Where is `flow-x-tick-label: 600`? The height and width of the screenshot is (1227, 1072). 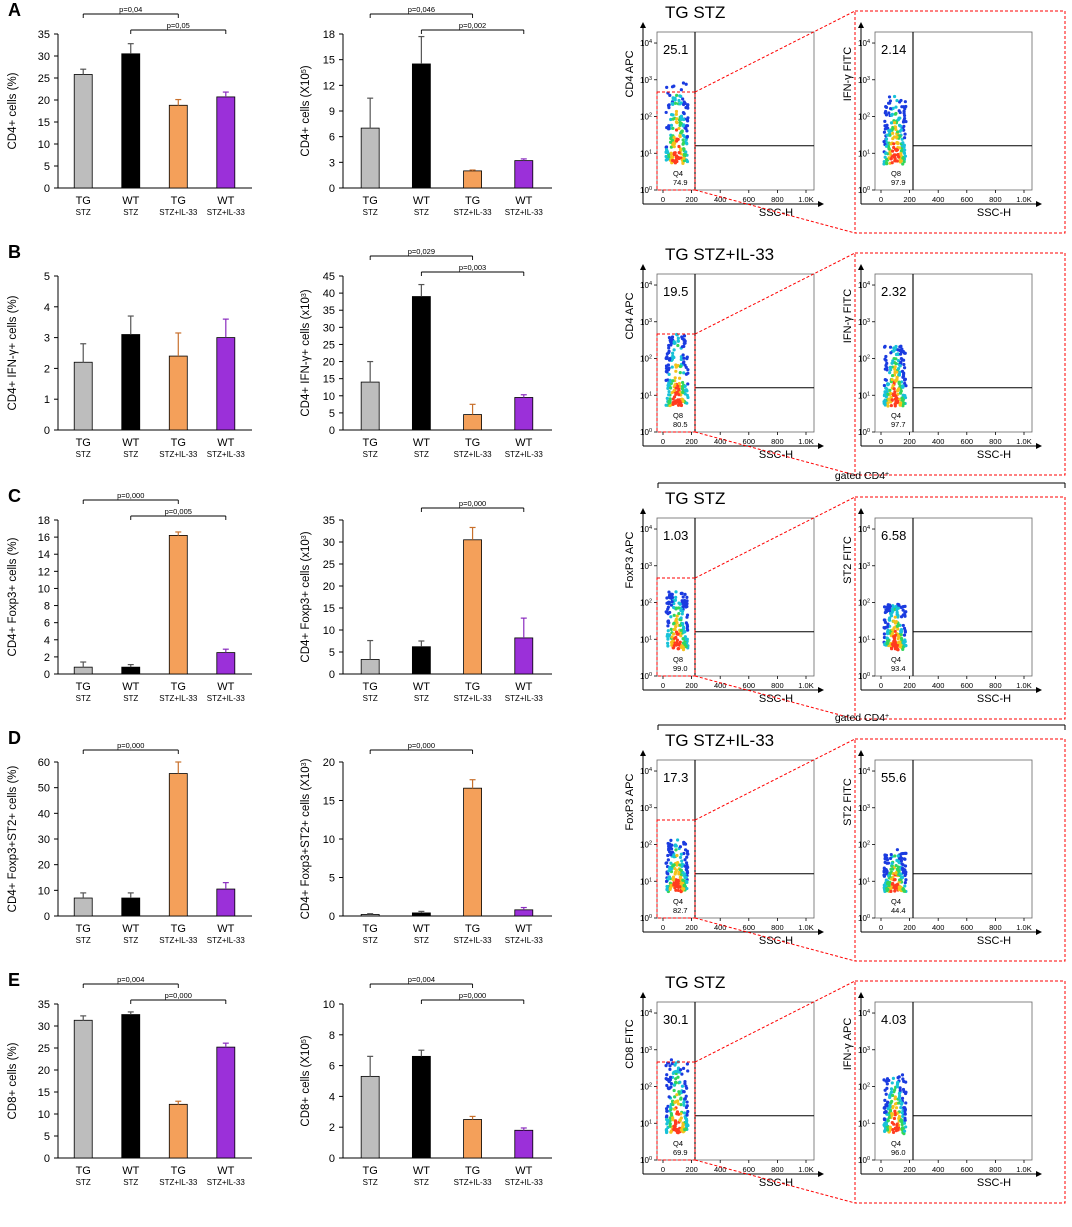 flow-x-tick-label: 600 is located at coordinates (967, 927).